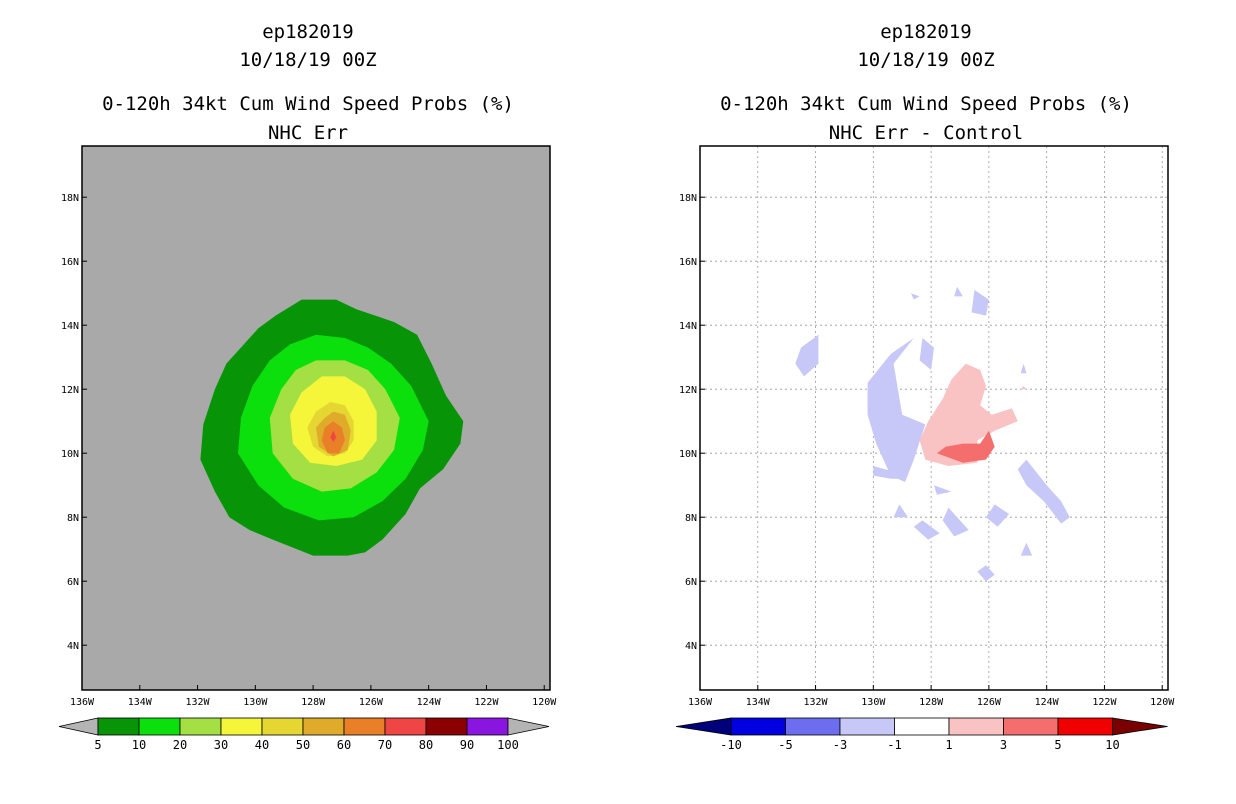  What do you see at coordinates (528, 726) in the screenshot?
I see `colorbar-right-arrow` at bounding box center [528, 726].